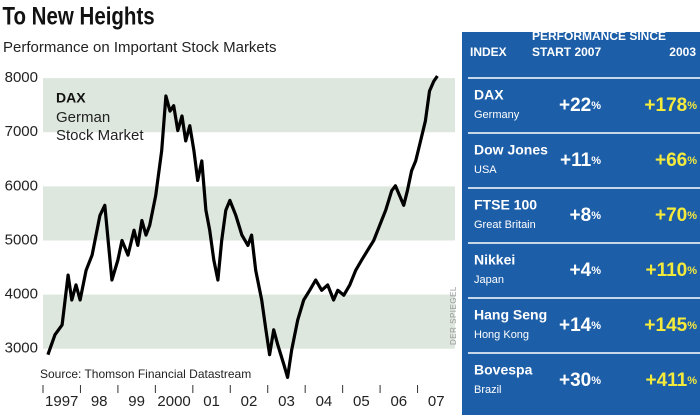 This screenshot has height=415, width=700. I want to click on header: INDEX, so click(488, 52).